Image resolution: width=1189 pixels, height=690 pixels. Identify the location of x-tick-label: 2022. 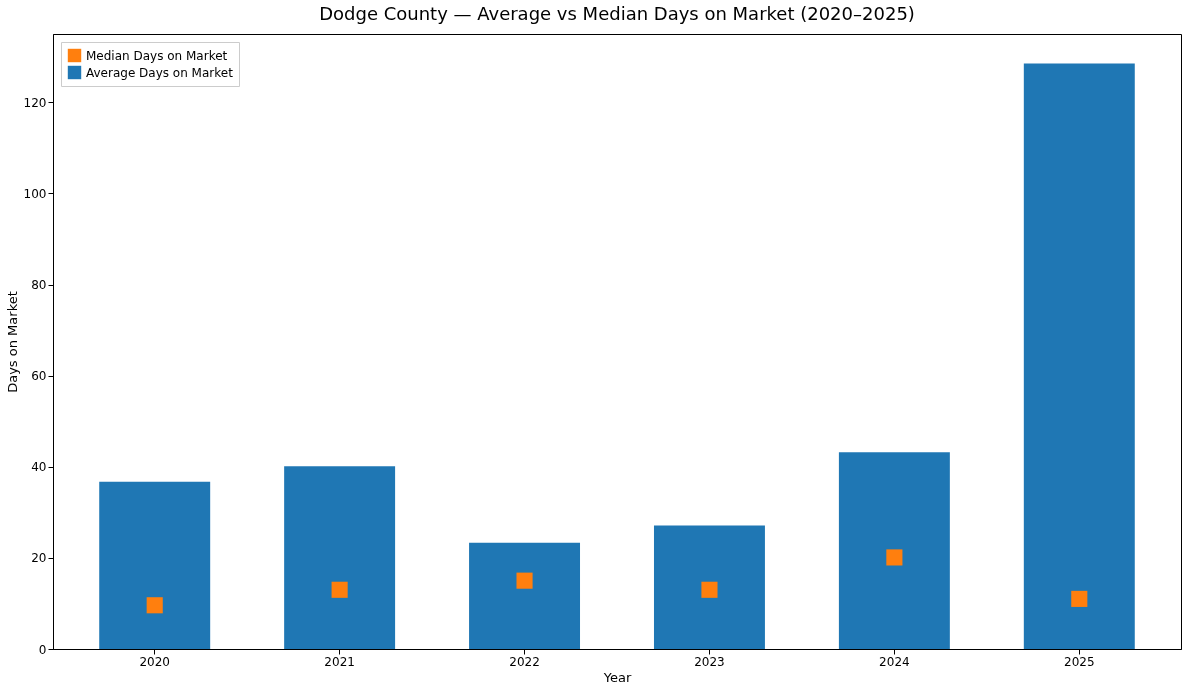
(524, 661).